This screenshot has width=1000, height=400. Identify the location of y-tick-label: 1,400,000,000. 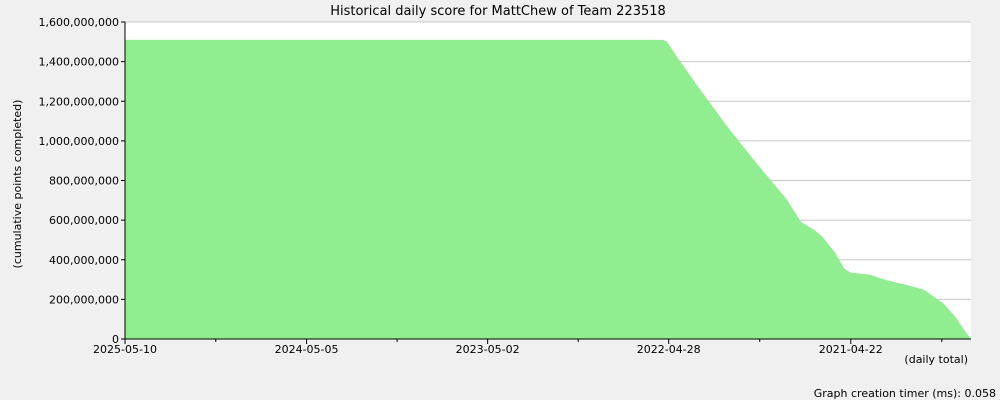
(79, 62).